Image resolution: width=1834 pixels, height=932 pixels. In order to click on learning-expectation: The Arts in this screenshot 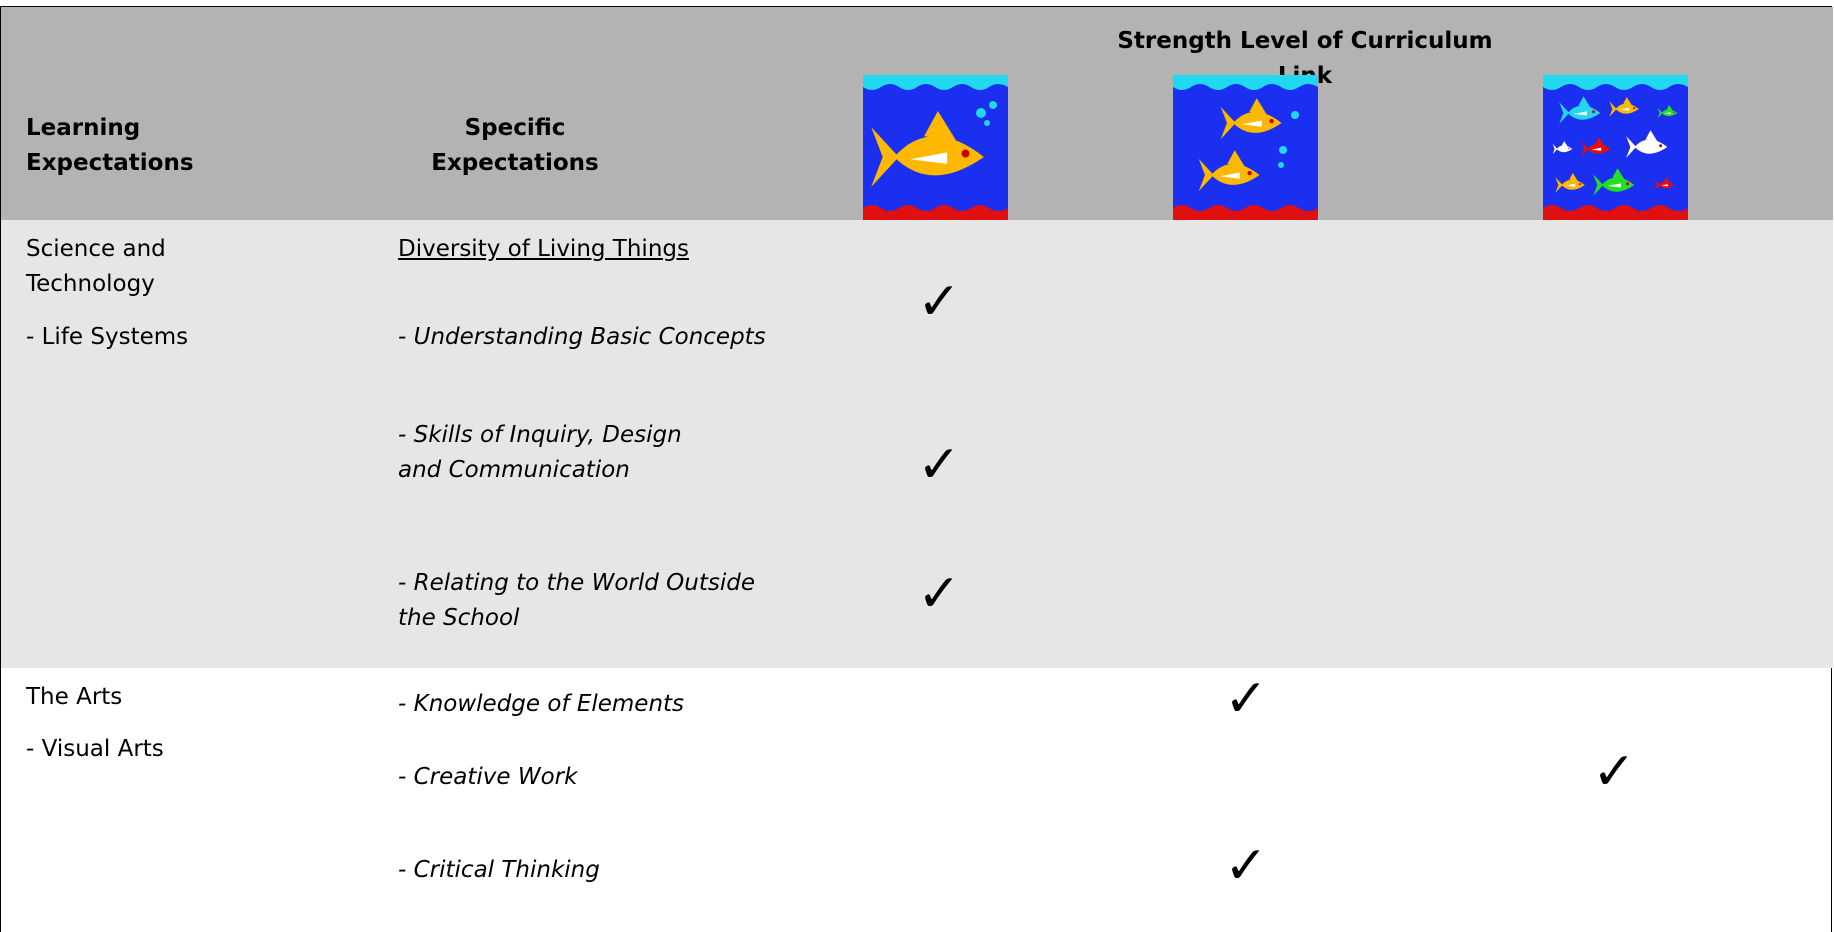, I will do `click(74, 697)`.